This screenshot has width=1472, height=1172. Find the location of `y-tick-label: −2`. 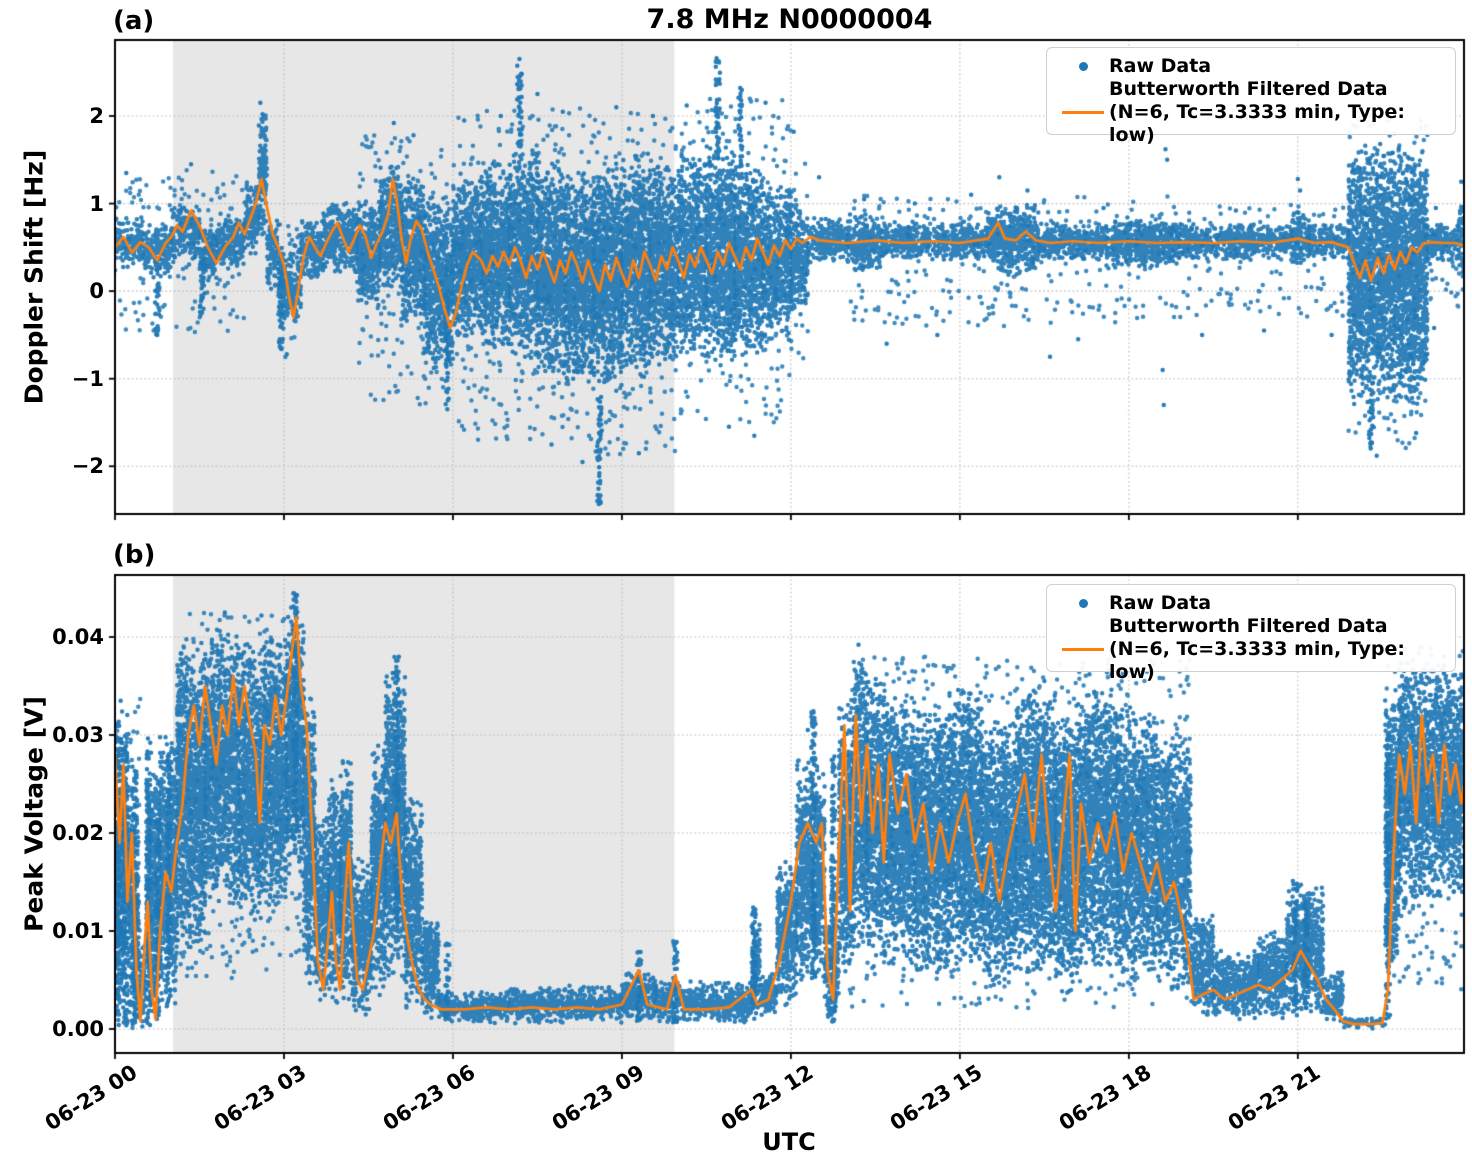

y-tick-label: −2 is located at coordinates (87, 466).